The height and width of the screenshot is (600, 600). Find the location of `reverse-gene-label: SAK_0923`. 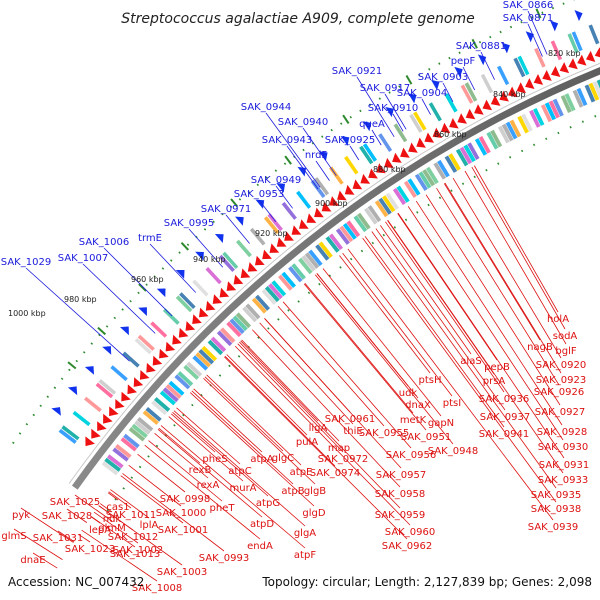

reverse-gene-label: SAK_0923 is located at coordinates (561, 380).